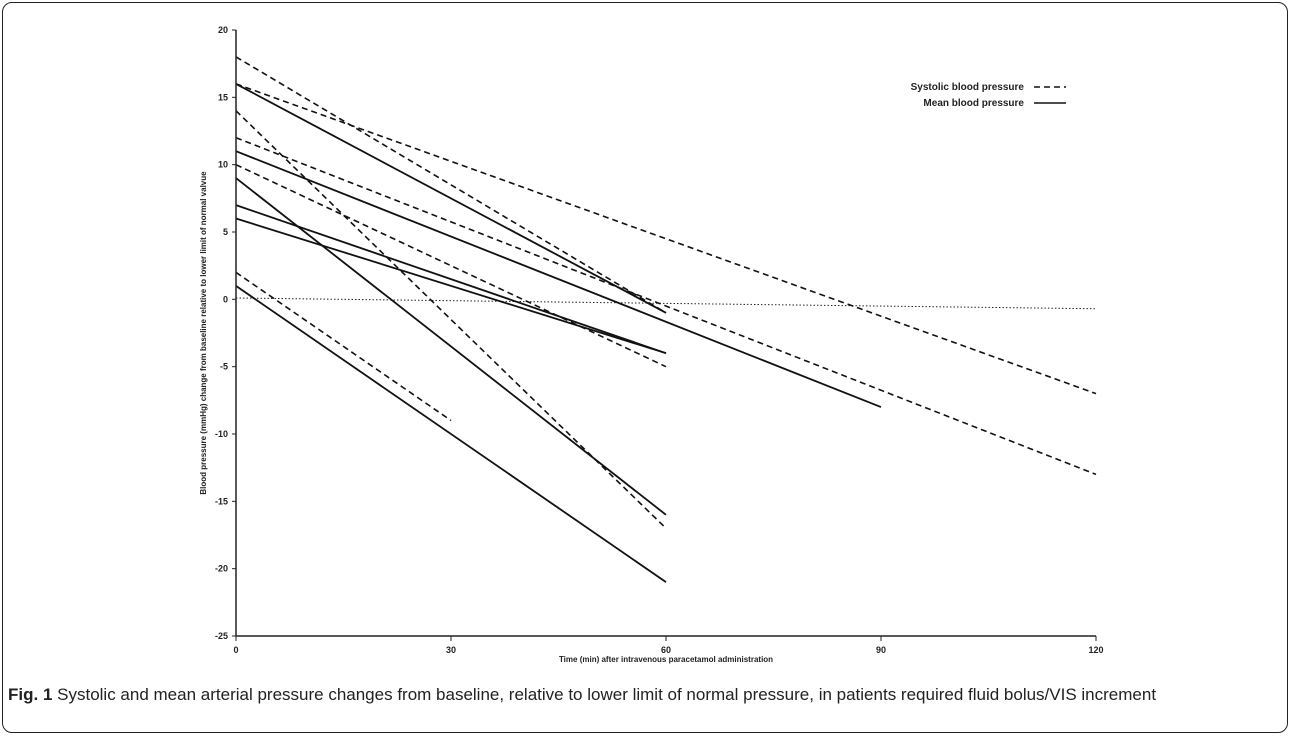  What do you see at coordinates (224, 367) in the screenshot?
I see `y-tick-label: -5` at bounding box center [224, 367].